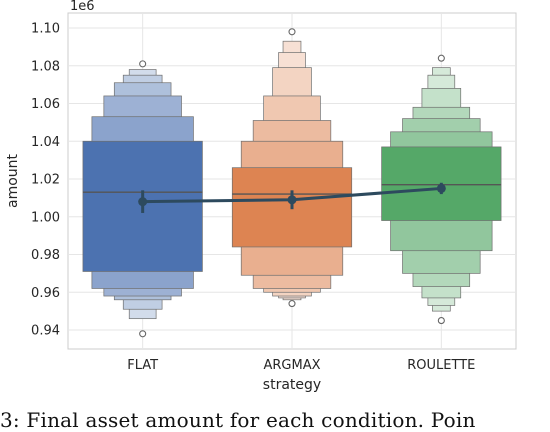 Image resolution: width=550 pixels, height=432 pixels. I want to click on y-tick-label: 1.04, so click(45, 142).